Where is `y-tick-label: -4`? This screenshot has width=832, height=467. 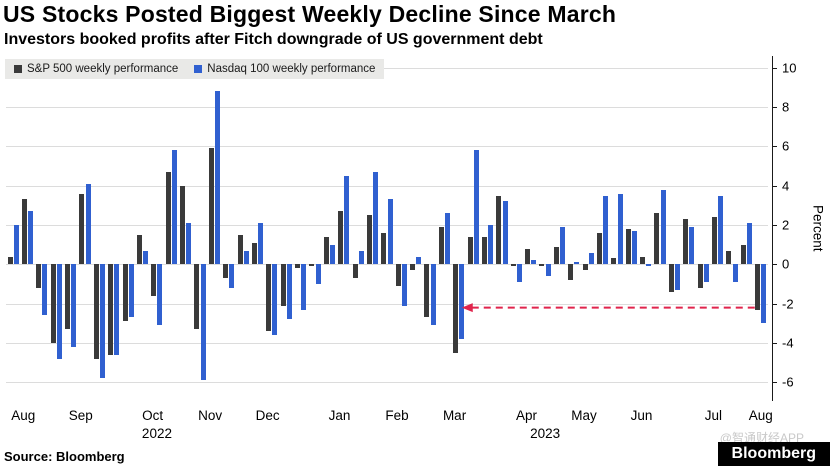 y-tick-label: -4 is located at coordinates (788, 343).